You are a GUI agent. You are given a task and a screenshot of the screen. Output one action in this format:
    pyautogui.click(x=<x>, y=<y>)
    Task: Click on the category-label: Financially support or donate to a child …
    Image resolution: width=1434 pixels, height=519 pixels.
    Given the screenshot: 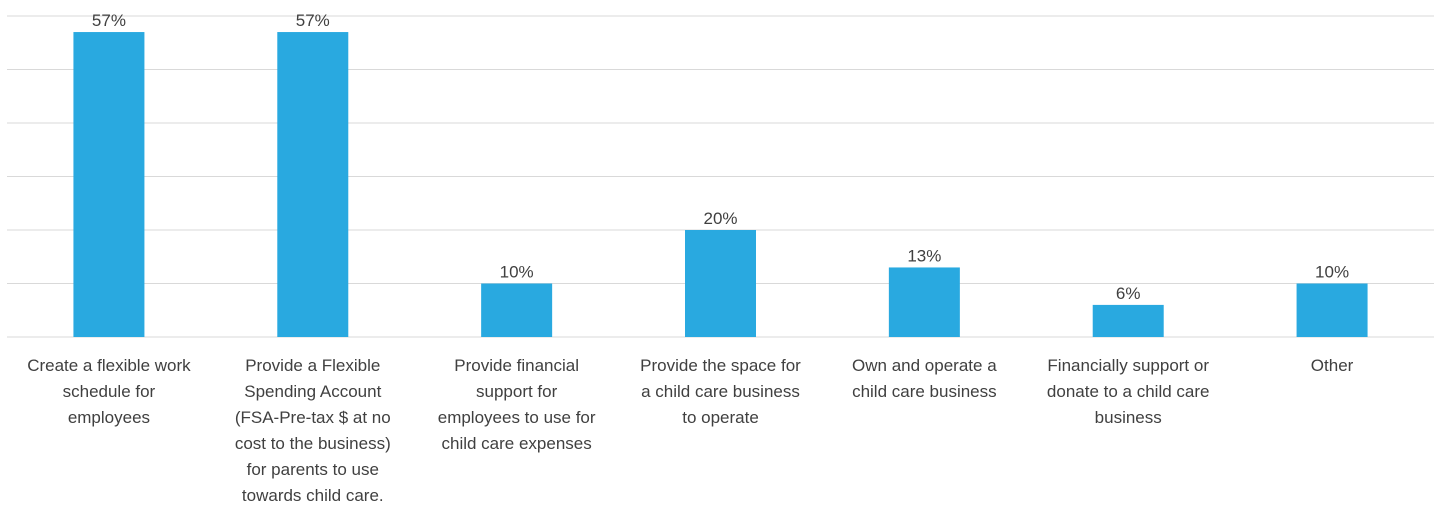 What is the action you would take?
    pyautogui.click(x=1128, y=391)
    